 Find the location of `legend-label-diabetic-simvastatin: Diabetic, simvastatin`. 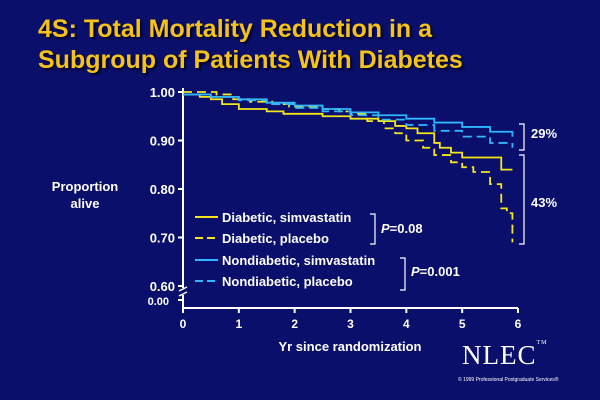

legend-label-diabetic-simvastatin: Diabetic, simvastatin is located at coordinates (286, 217).